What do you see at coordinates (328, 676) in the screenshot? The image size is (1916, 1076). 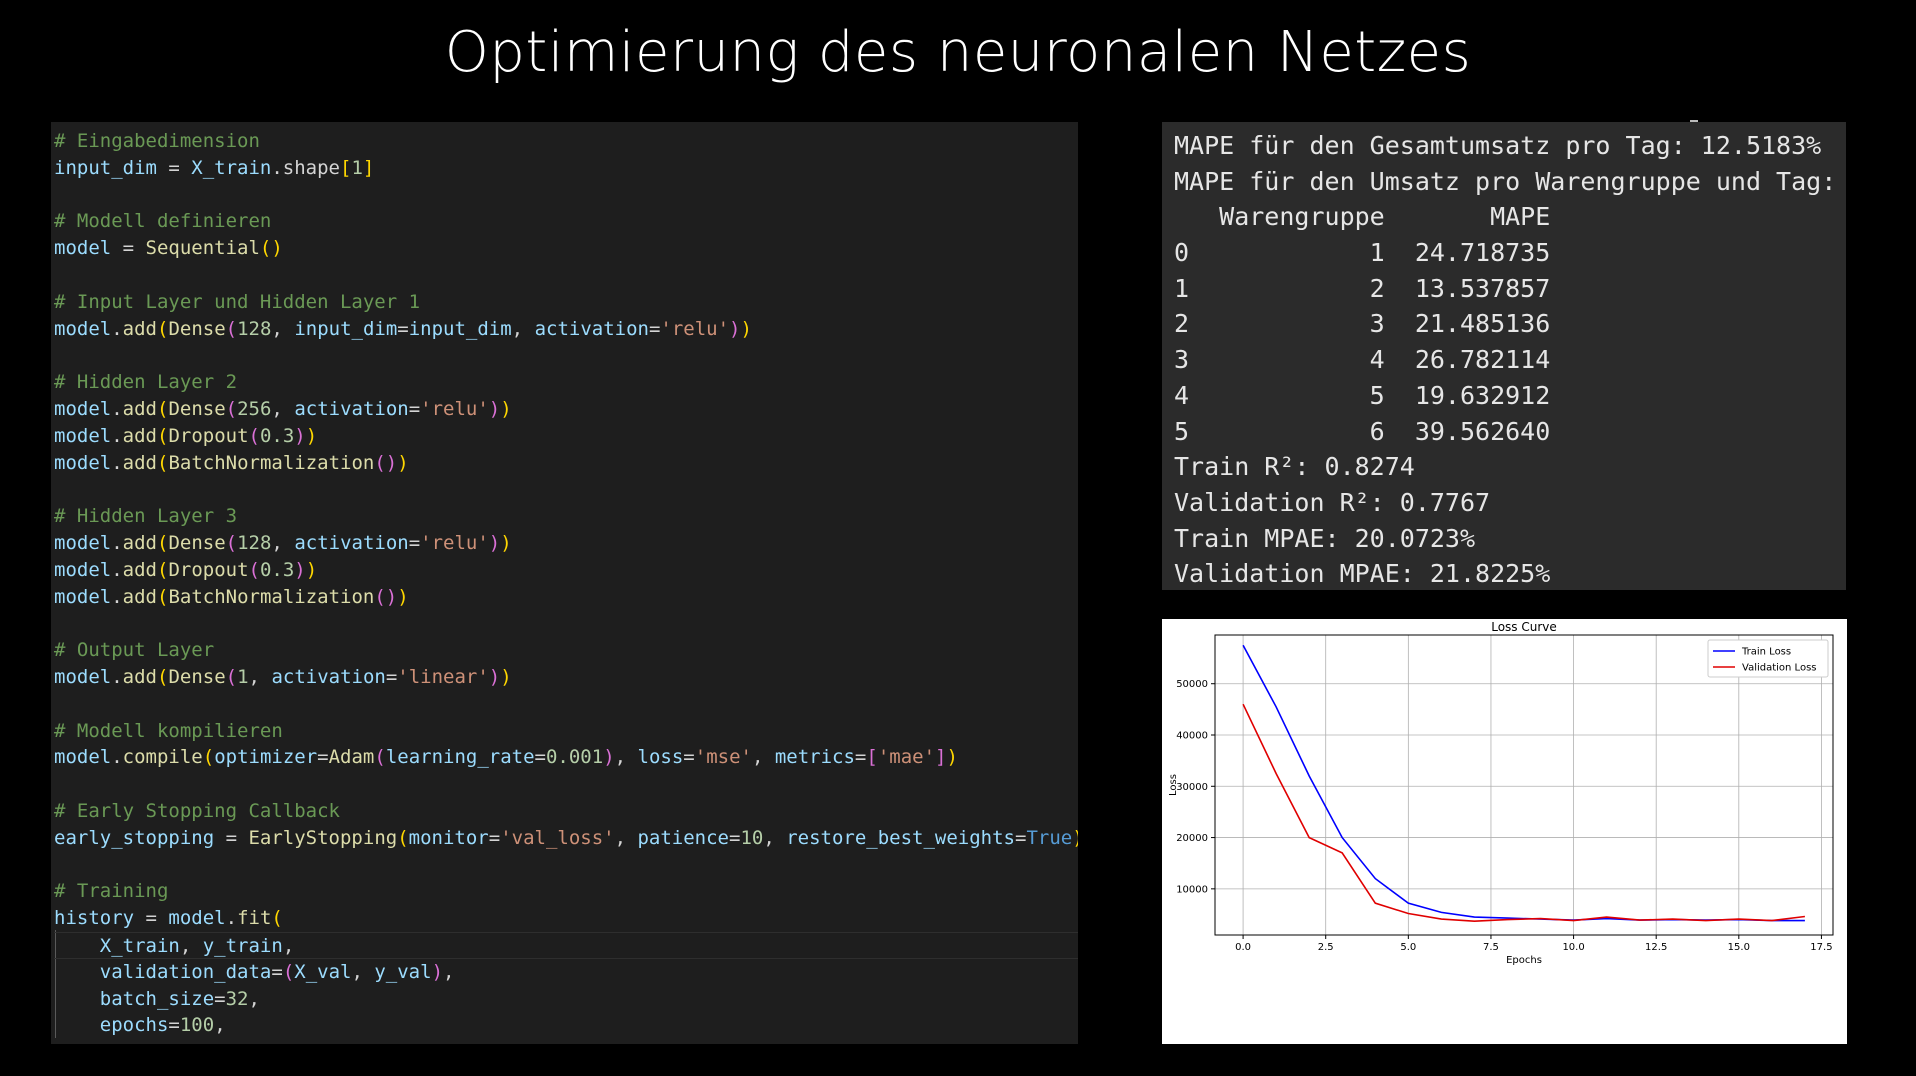 I see `code-token: activation` at bounding box center [328, 676].